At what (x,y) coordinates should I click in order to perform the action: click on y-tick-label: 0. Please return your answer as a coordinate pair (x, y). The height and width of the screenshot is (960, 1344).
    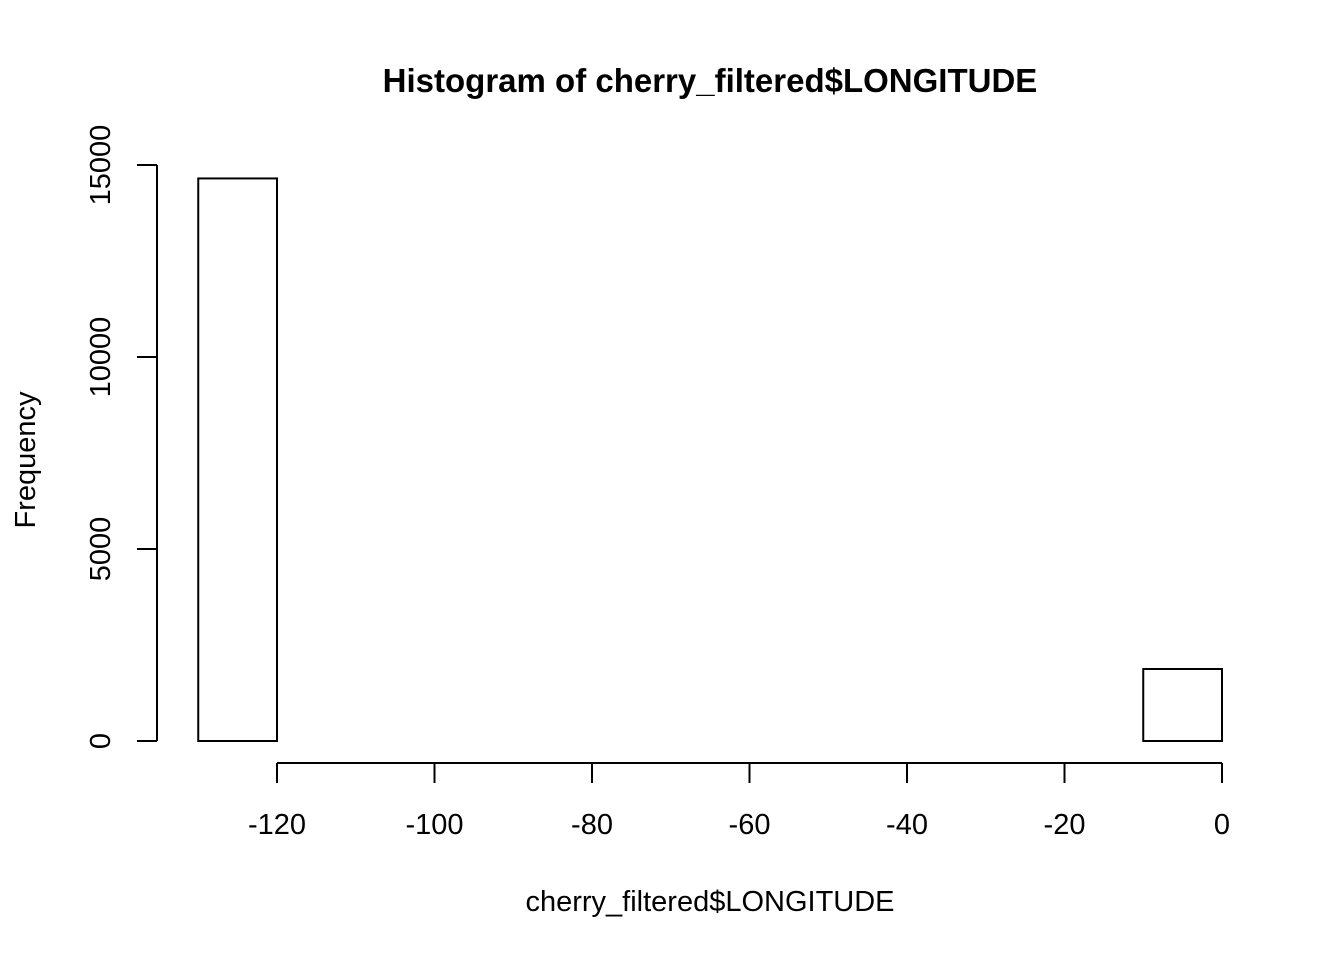
    Looking at the image, I should click on (101, 741).